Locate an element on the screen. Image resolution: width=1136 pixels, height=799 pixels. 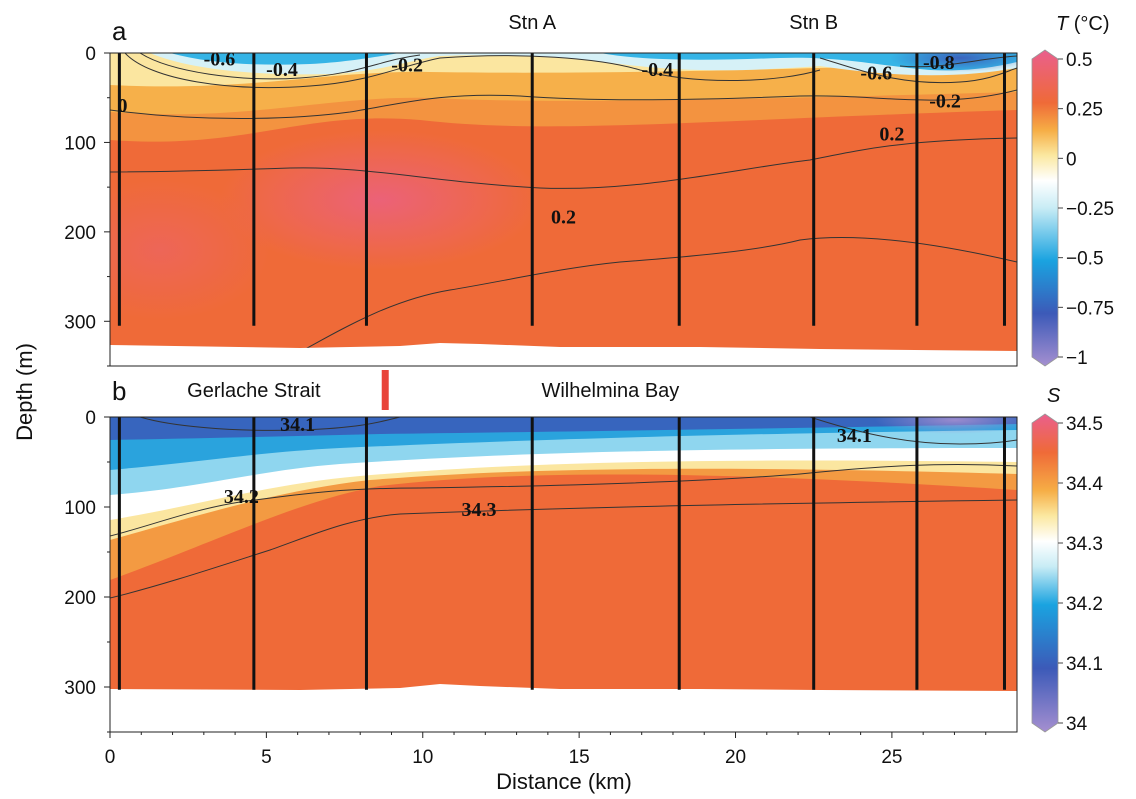
colorbar-tick-label: 34.4 is located at coordinates (1084, 484).